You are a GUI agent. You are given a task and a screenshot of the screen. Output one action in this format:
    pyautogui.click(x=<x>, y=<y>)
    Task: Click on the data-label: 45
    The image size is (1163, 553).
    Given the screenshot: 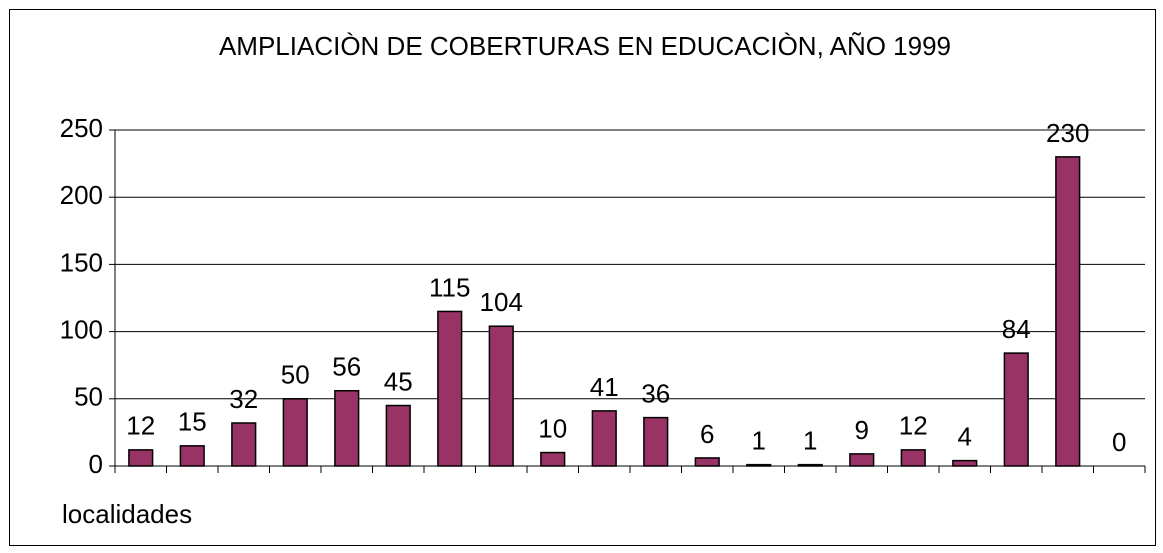 What is the action you would take?
    pyautogui.click(x=398, y=381)
    